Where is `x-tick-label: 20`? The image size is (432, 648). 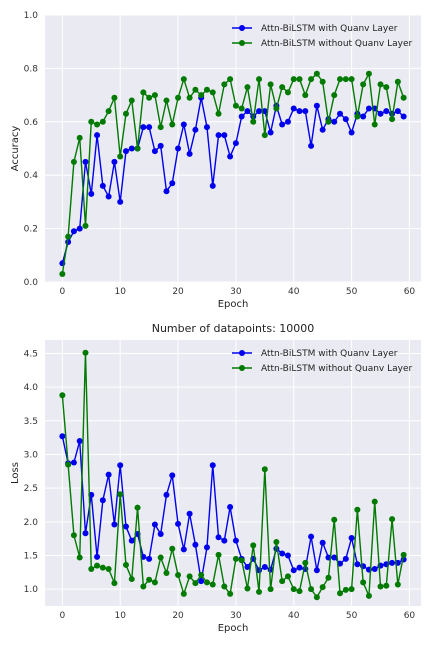 x-tick-label: 20 is located at coordinates (178, 292).